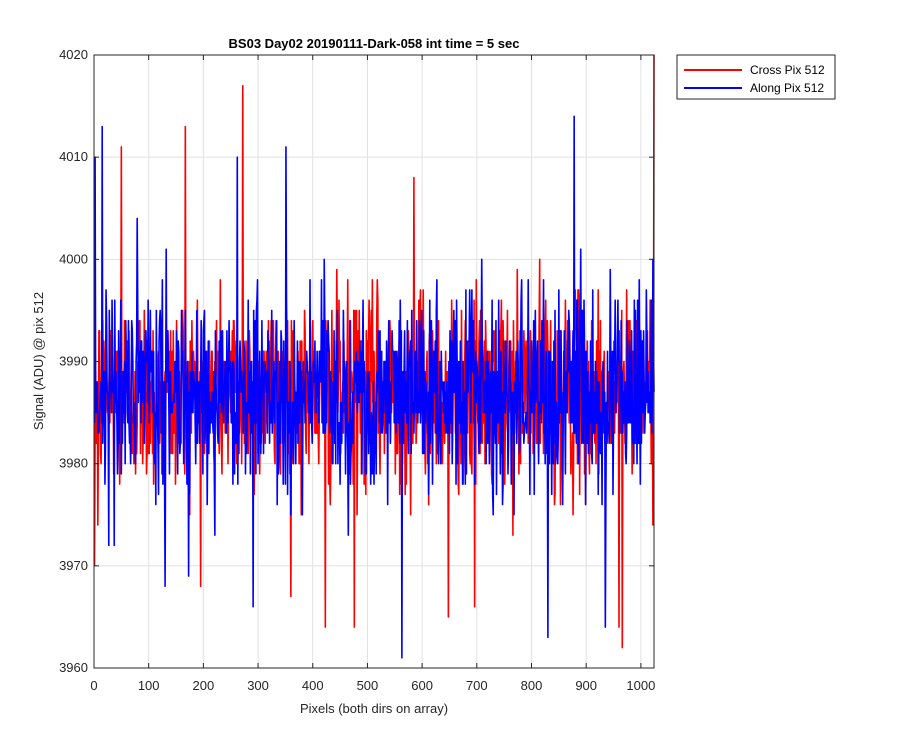  What do you see at coordinates (38, 361) in the screenshot?
I see `y-axis-label: Signal (ADU) @ pix 512` at bounding box center [38, 361].